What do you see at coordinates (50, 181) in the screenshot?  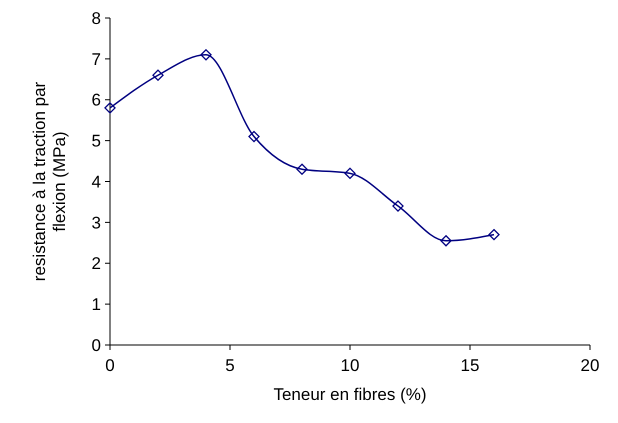 I see `y-axis-title: resistance à la traction par flexion (MPa)` at bounding box center [50, 181].